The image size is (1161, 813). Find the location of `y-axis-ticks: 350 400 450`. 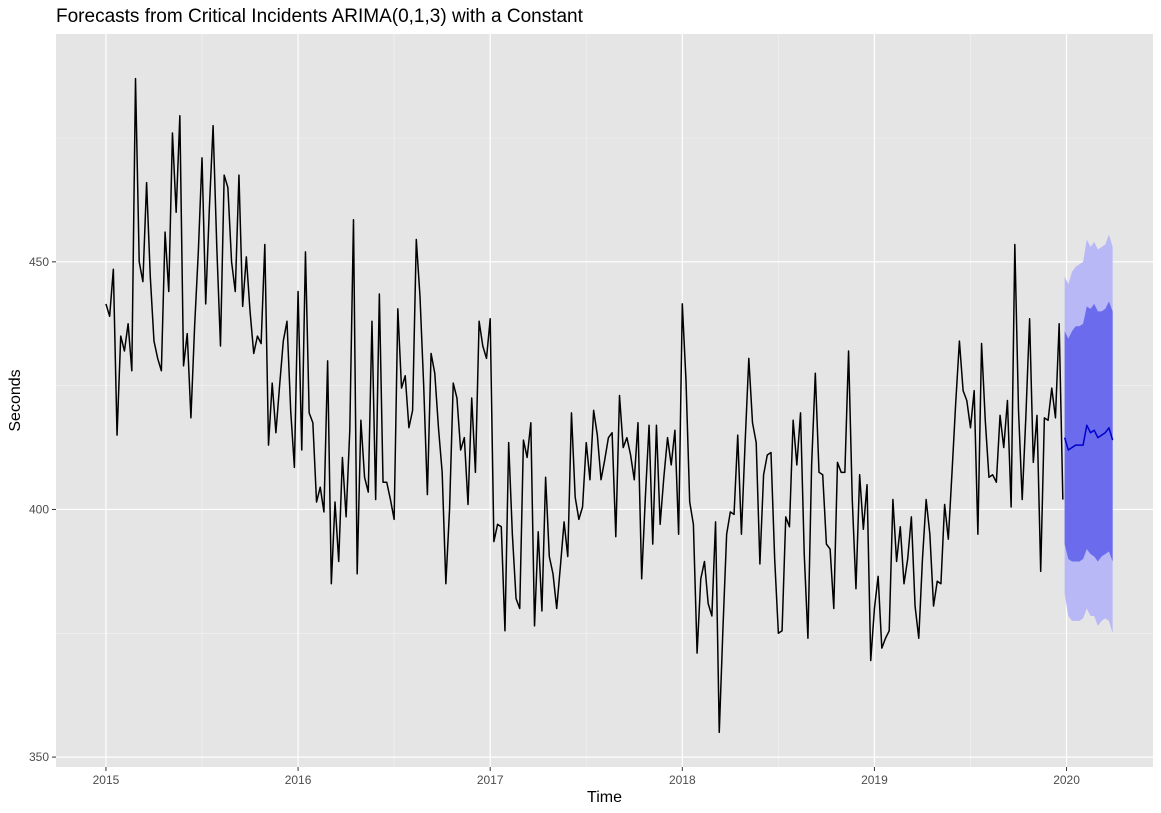

y-axis-ticks: 350 400 450 is located at coordinates (42, 509).